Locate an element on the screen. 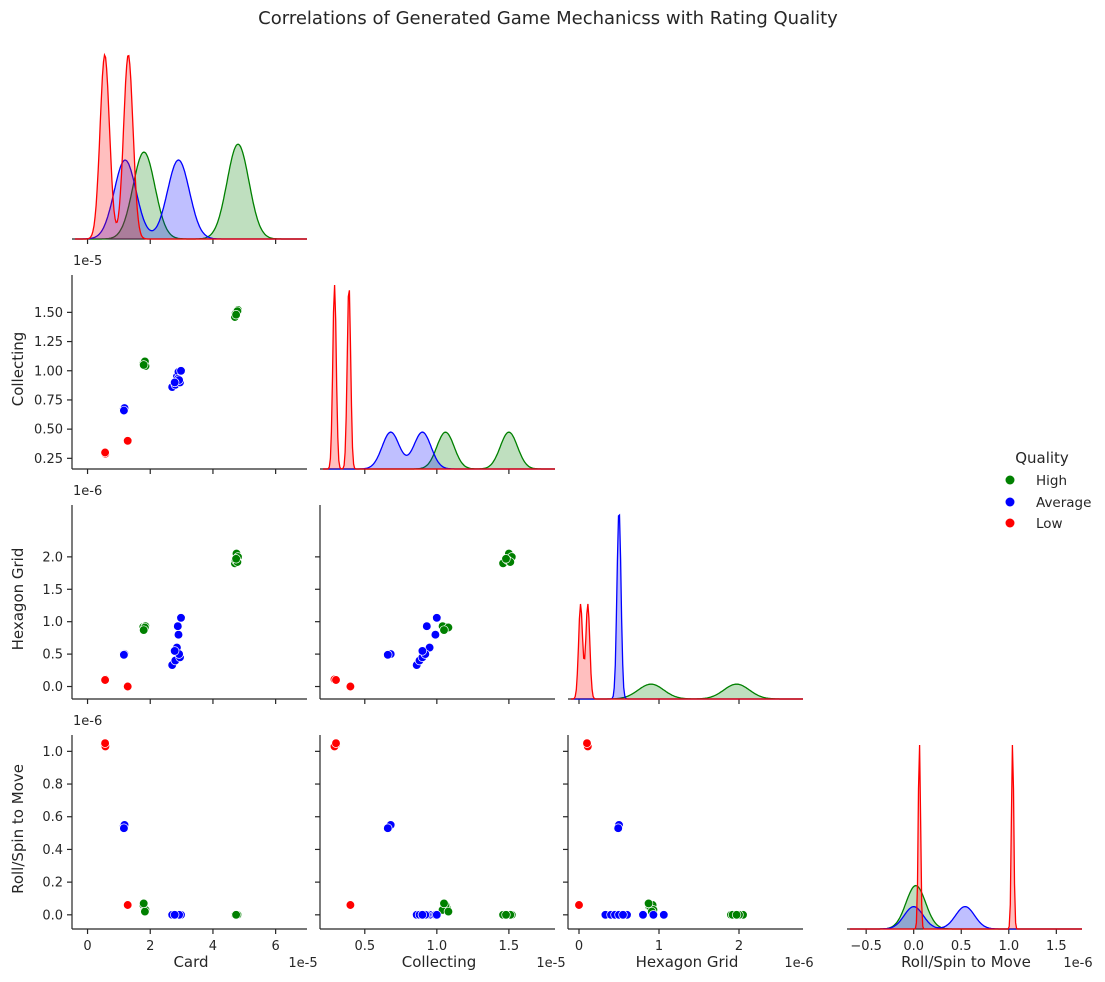 This screenshot has height=982, width=1105. y-scale-label: 1e-5 is located at coordinates (87, 261).